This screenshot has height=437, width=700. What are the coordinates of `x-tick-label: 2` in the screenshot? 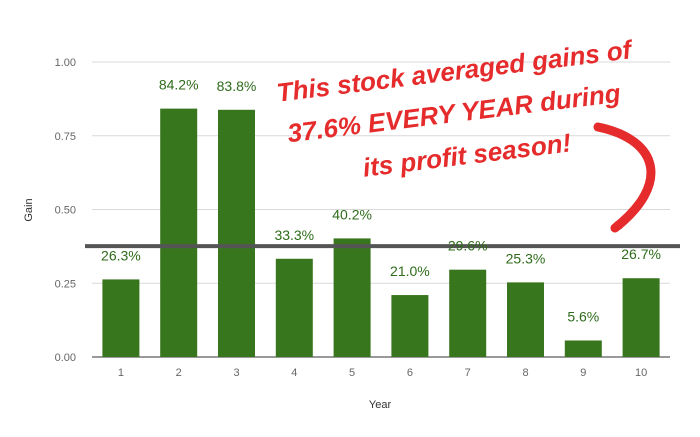 It's located at (179, 373).